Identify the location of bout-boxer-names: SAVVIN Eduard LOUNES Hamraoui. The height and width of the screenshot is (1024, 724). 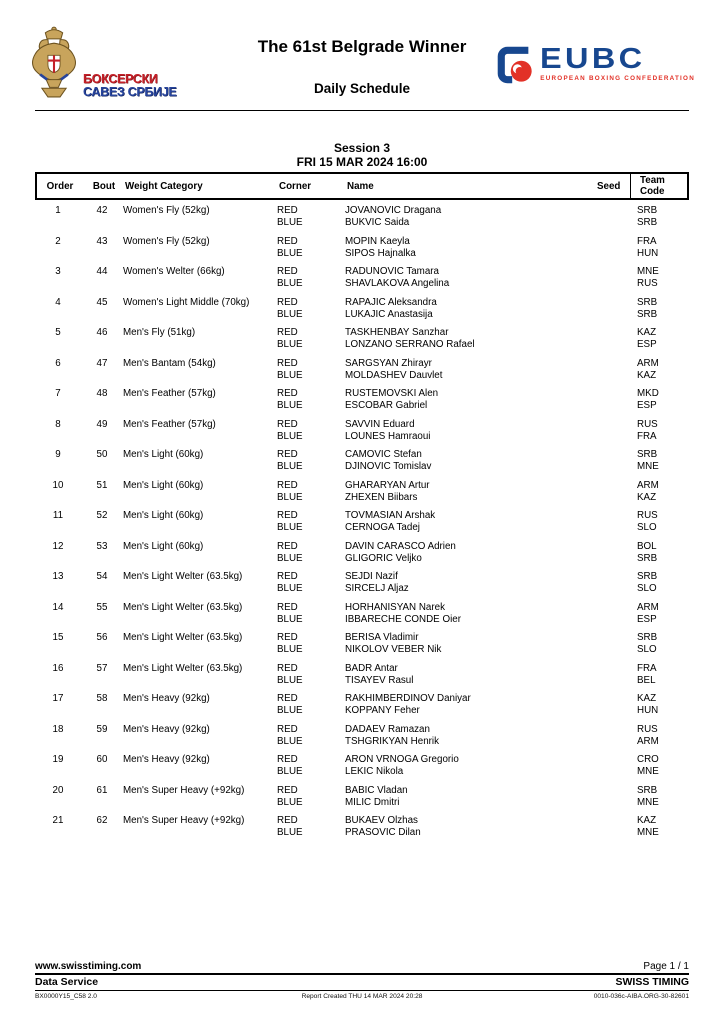
(470, 432).